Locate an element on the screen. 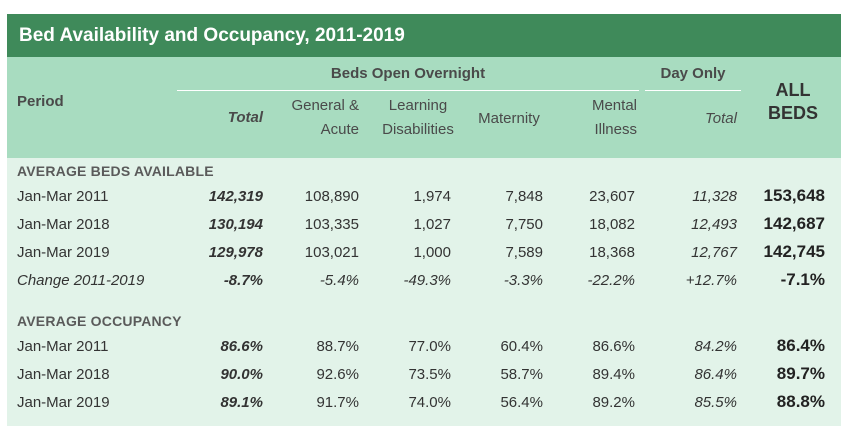  cell-total: 89.1% is located at coordinates (241, 402).